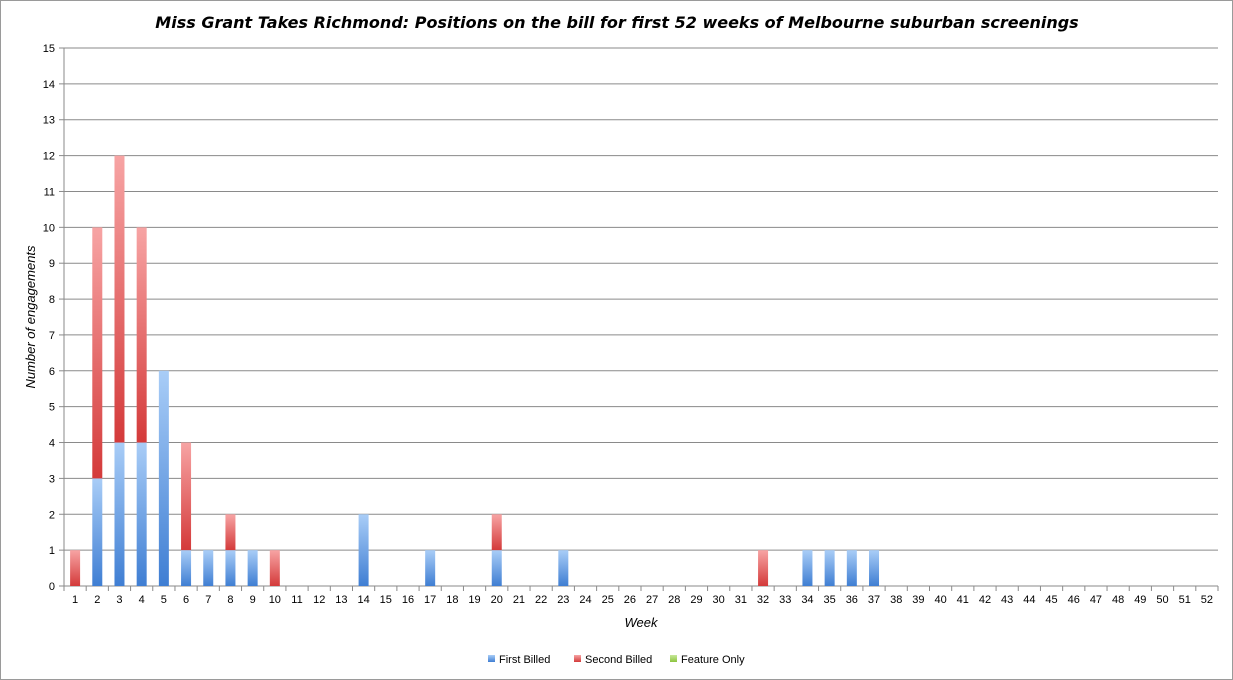 This screenshot has height=680, width=1233. What do you see at coordinates (386, 600) in the screenshot?
I see `x-tick-label: 15` at bounding box center [386, 600].